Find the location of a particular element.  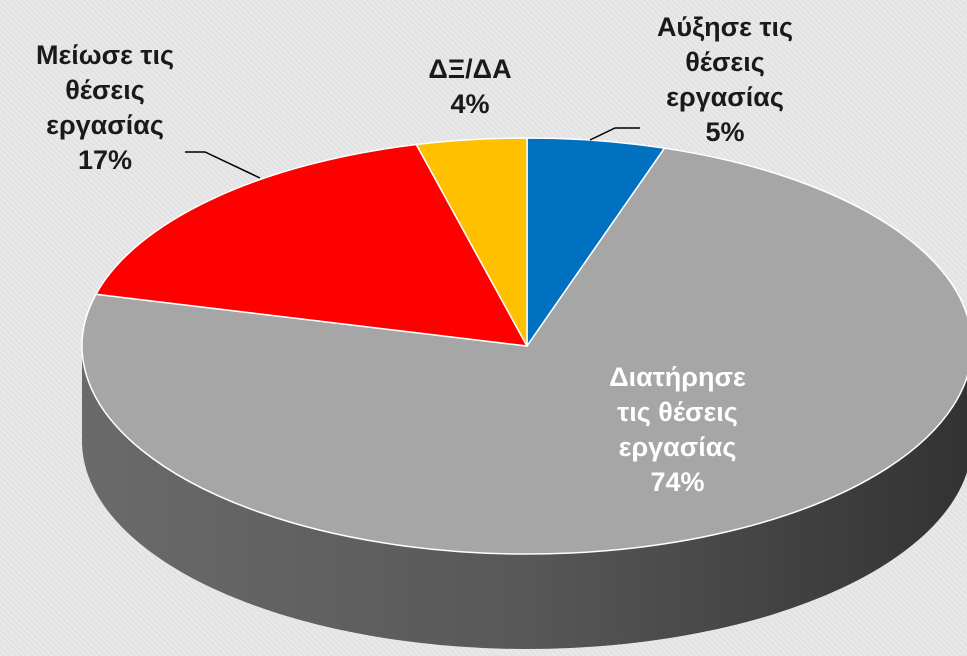

data-label: Διατήρησε τις θέσεις εργασίας 74% is located at coordinates (677, 430).